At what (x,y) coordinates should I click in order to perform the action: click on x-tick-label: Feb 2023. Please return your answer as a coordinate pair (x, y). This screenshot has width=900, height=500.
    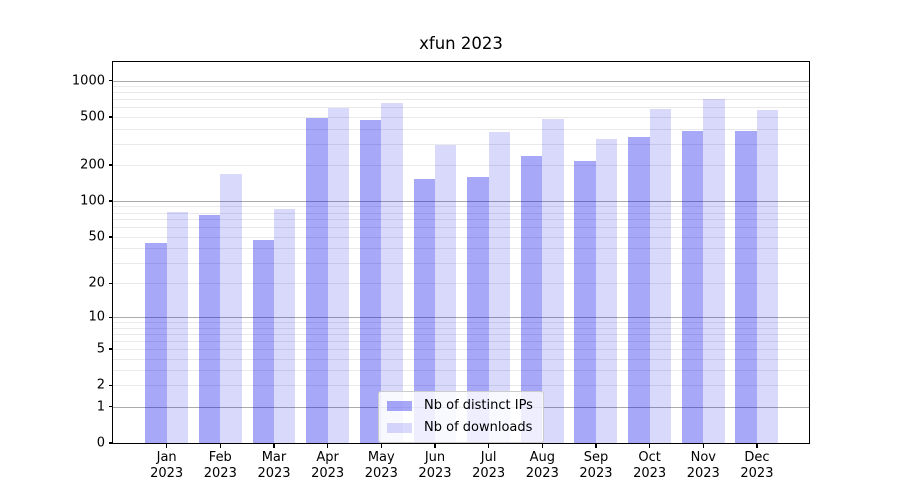
    Looking at the image, I should click on (220, 465).